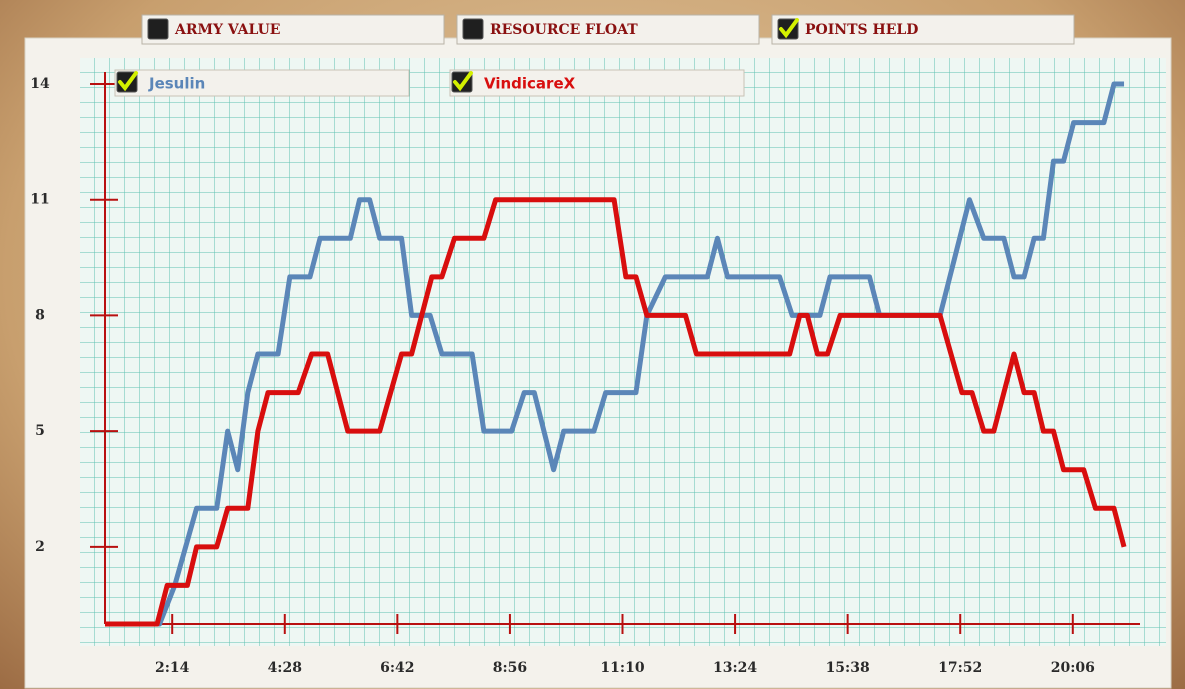 This screenshot has height=689, width=1185. I want to click on toggle-tab: RESOURCE FLOAT, so click(608, 29).